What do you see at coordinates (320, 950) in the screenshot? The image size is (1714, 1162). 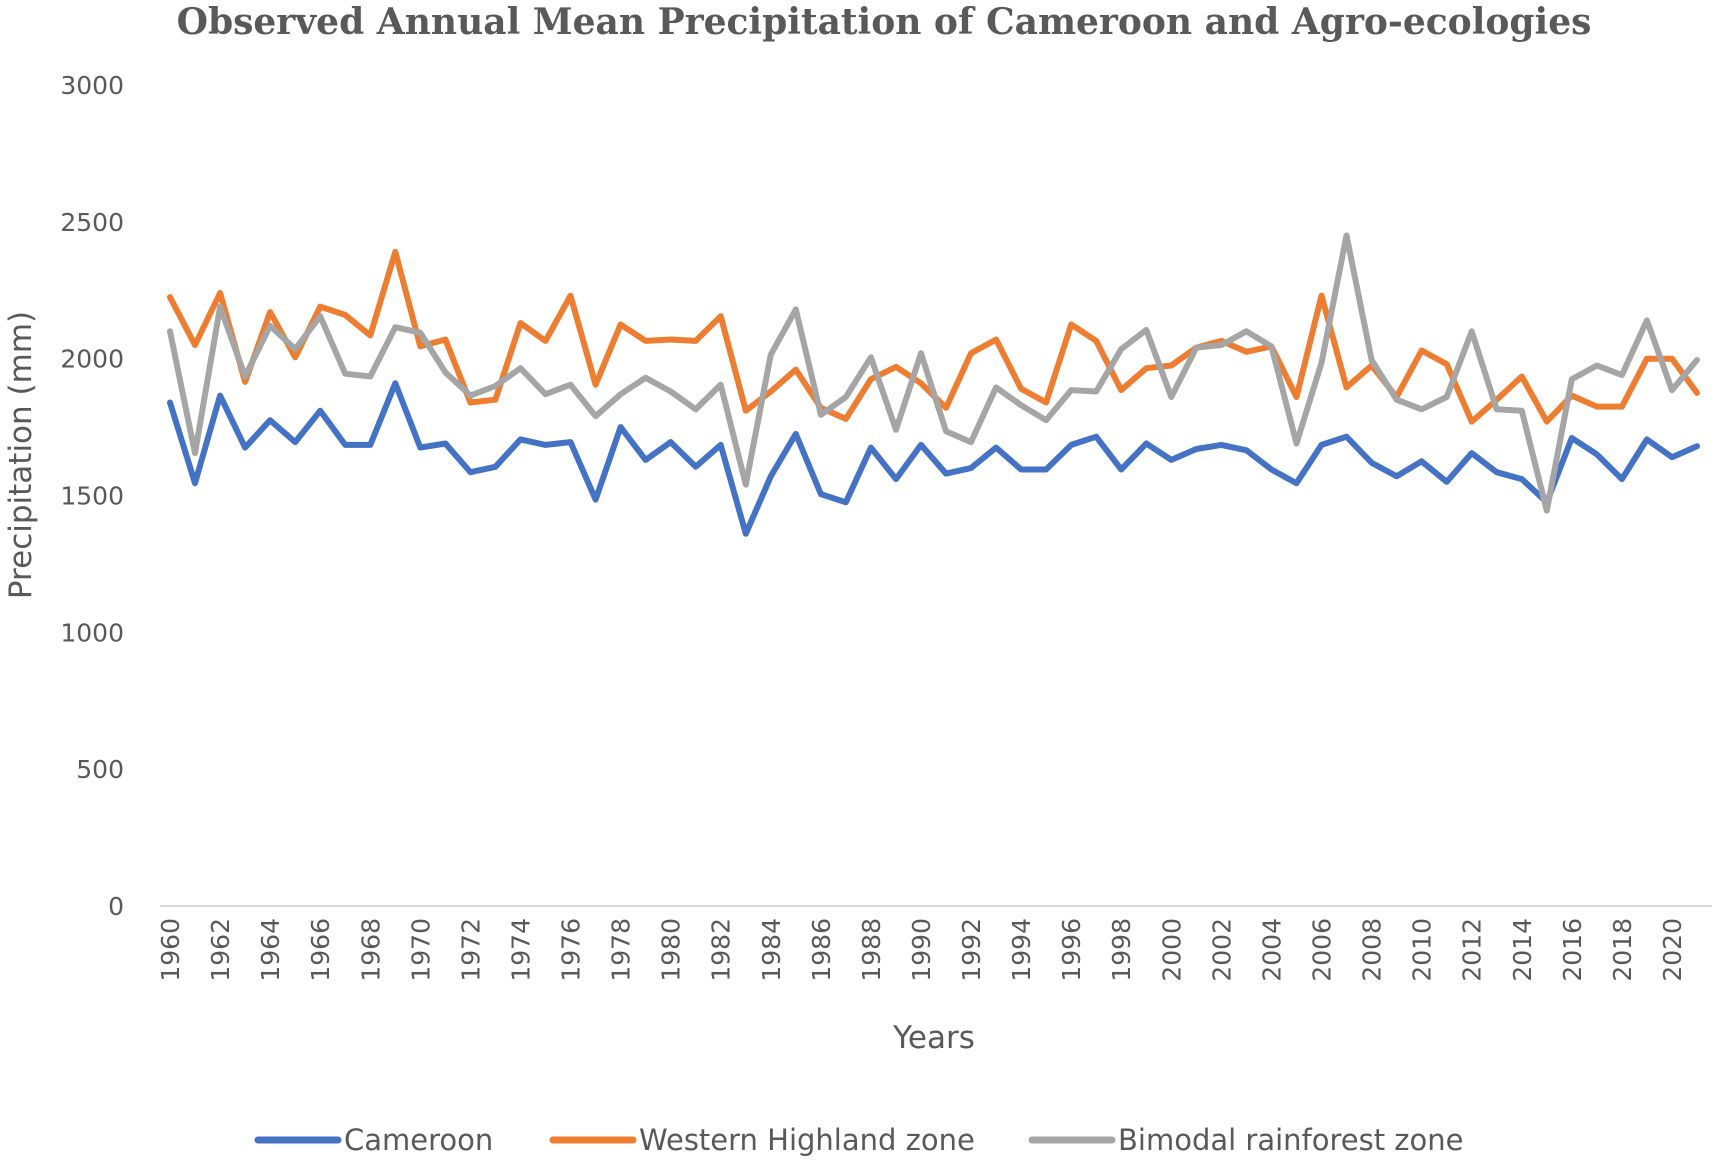 I see `x-tick-label: 1966` at bounding box center [320, 950].